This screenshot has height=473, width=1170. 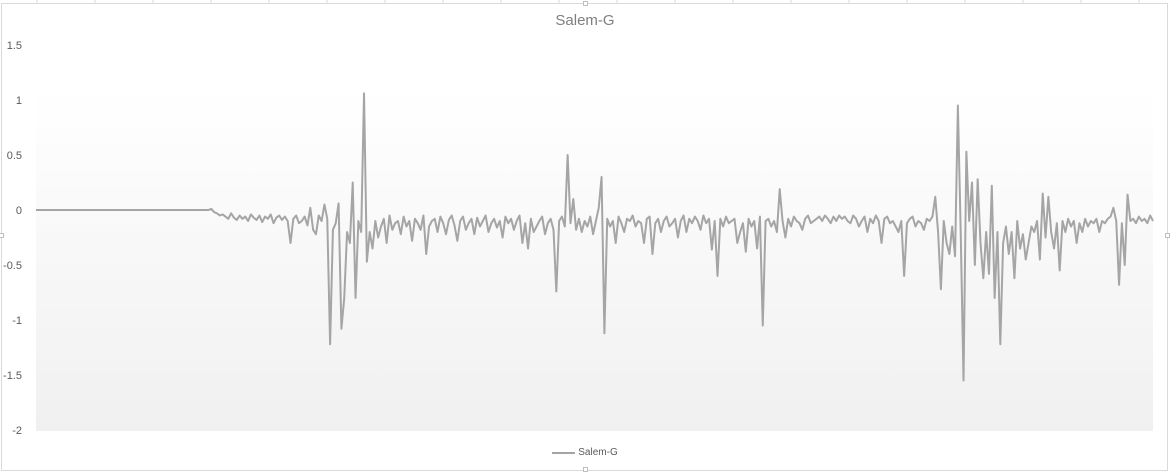 I want to click on chart-title: Salem-G, so click(x=585, y=20).